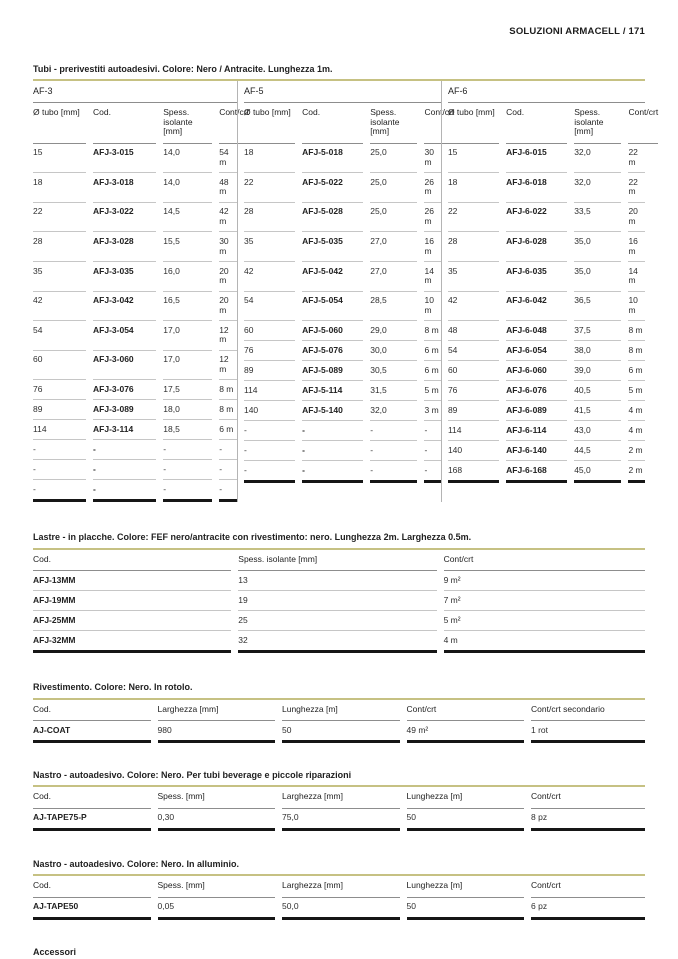  I want to click on table-cell: 27,0, so click(394, 247).